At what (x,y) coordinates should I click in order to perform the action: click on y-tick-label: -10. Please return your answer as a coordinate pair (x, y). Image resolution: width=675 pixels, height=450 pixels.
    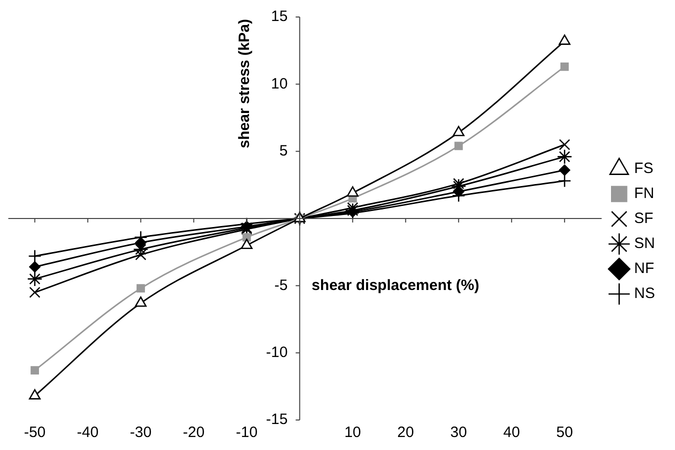
    Looking at the image, I should click on (277, 352).